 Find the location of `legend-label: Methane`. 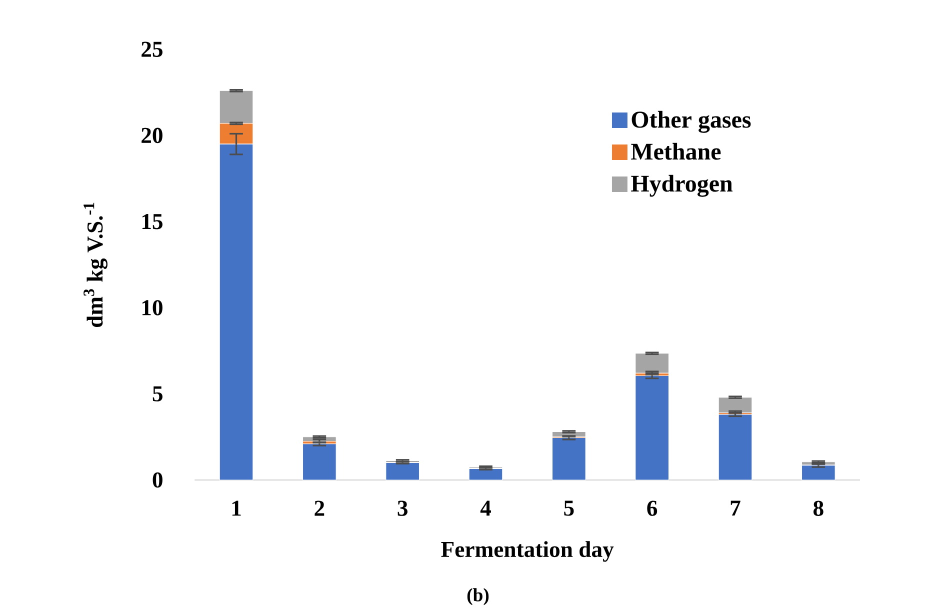

legend-label: Methane is located at coordinates (676, 151).